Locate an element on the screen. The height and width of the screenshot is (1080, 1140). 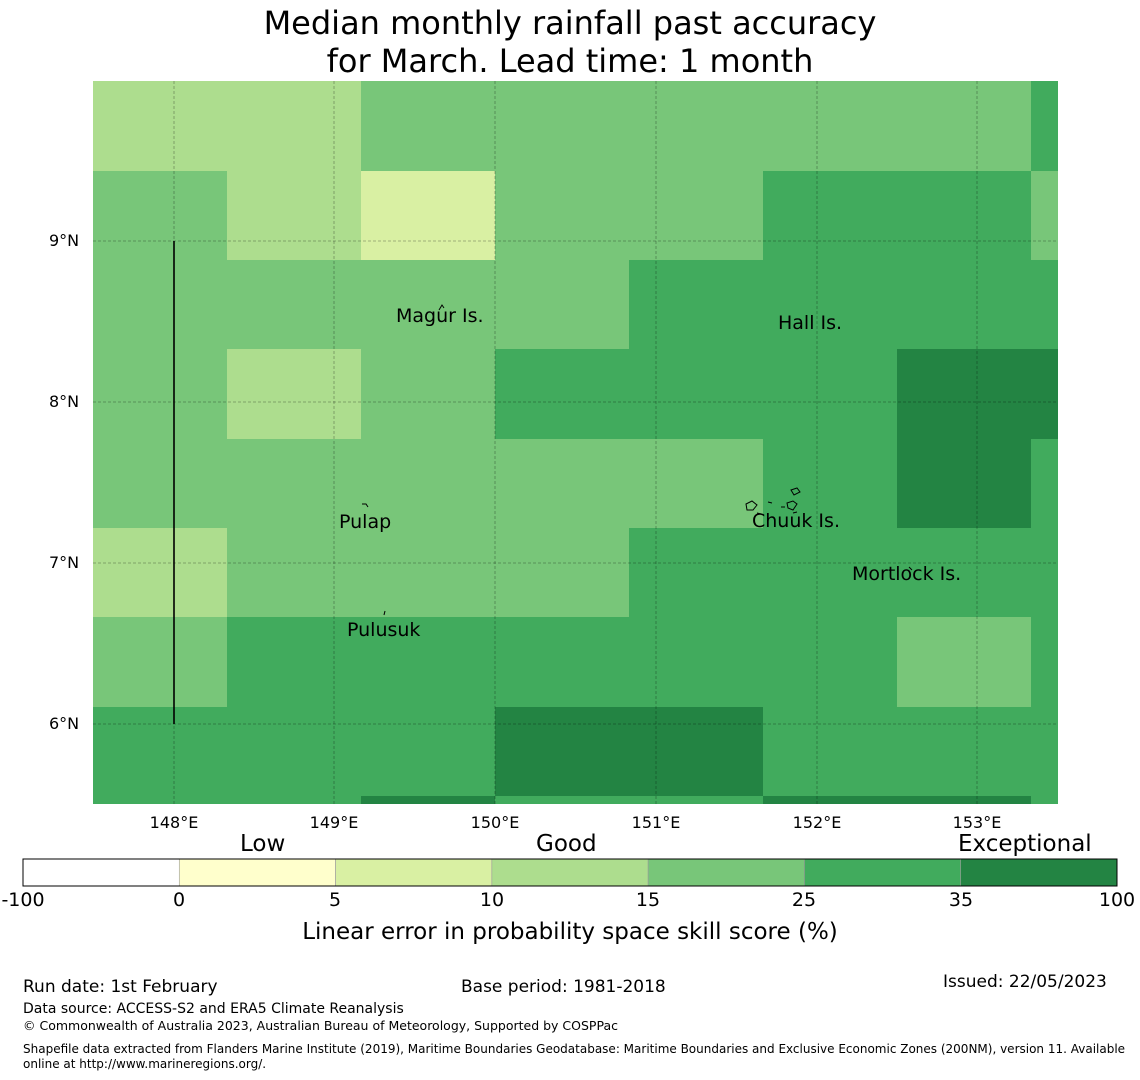
lon-tick-149e: 149°E is located at coordinates (334, 822).